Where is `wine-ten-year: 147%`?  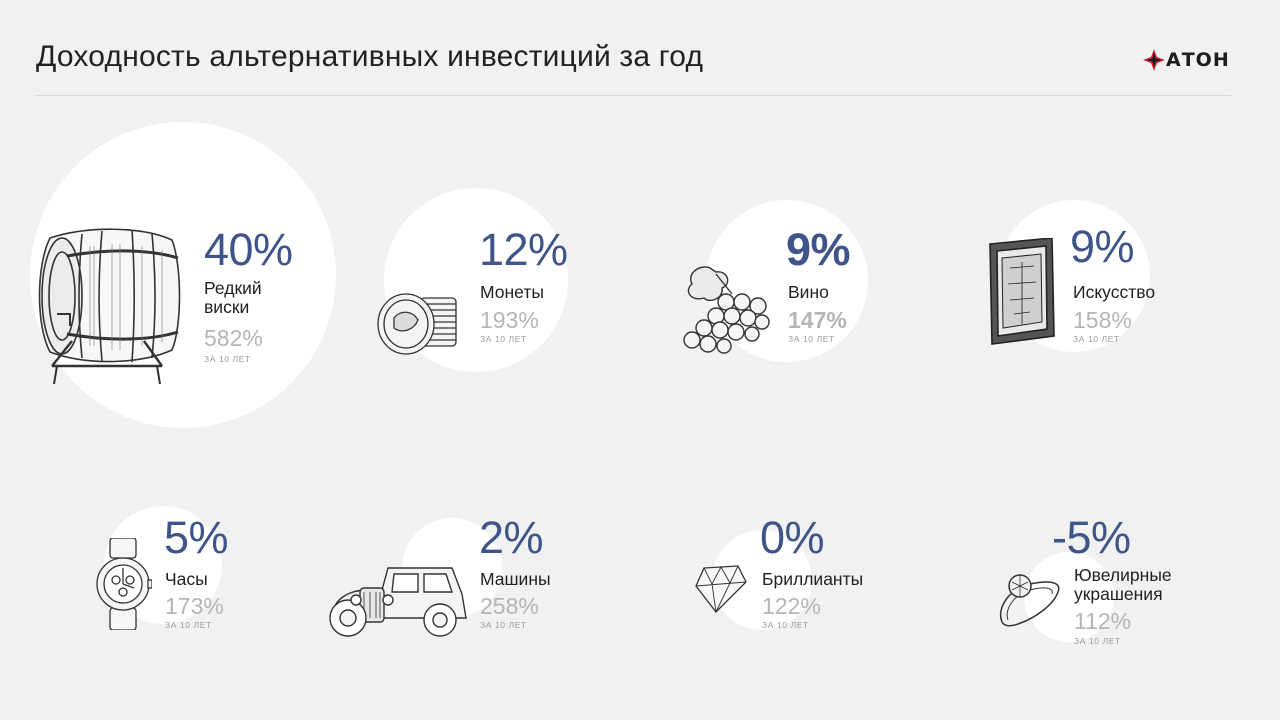
wine-ten-year: 147% is located at coordinates (817, 320).